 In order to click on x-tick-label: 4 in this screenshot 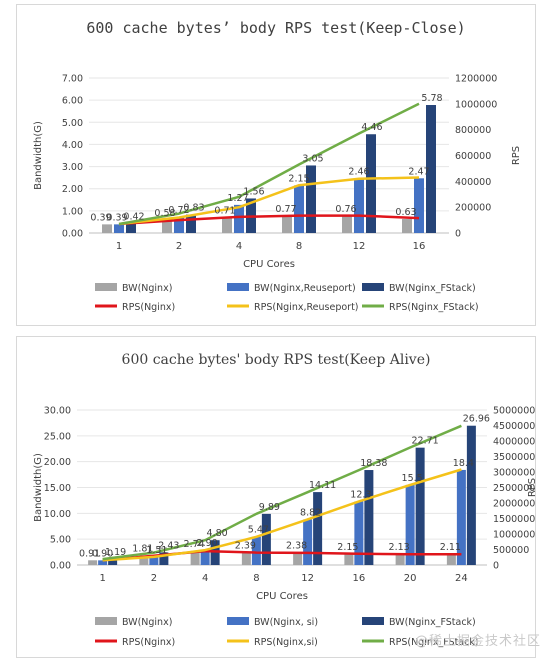, I will do `click(239, 246)`.